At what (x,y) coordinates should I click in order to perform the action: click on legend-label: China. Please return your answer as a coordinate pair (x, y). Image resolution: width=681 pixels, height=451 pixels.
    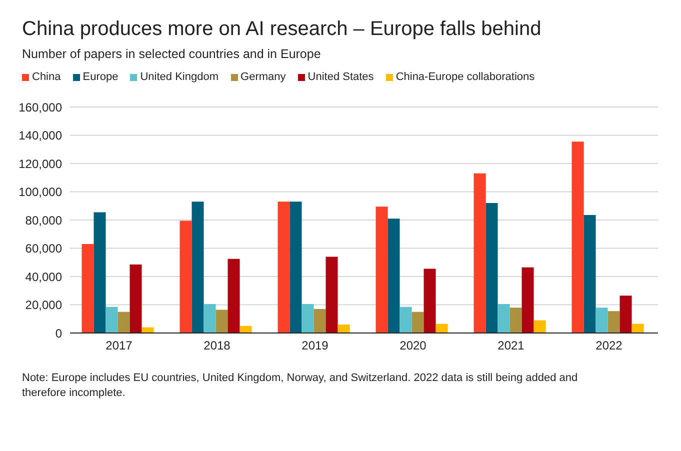
    Looking at the image, I should click on (46, 77).